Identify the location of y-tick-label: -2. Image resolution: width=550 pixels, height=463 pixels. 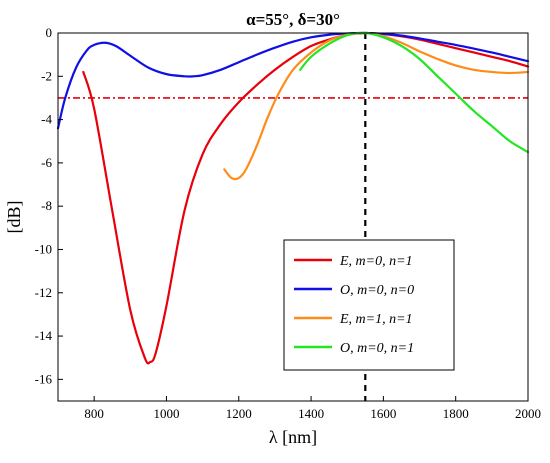
(46, 75).